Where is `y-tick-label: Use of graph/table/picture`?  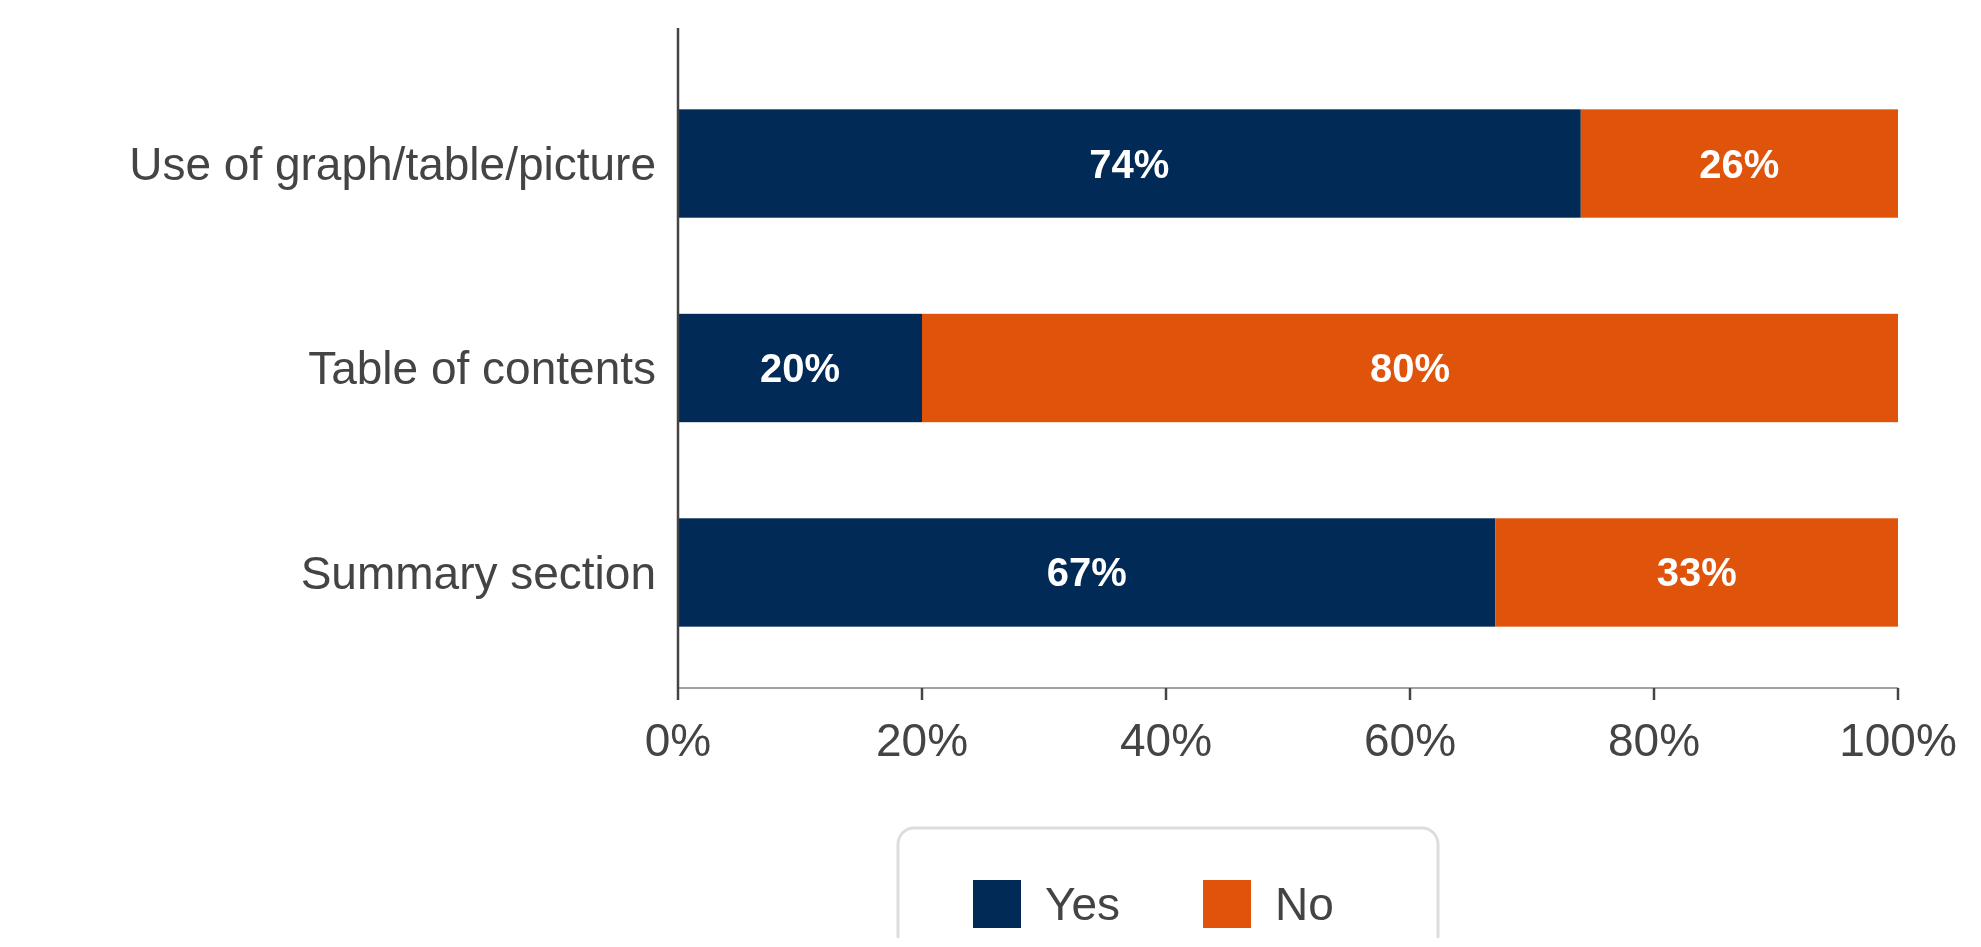 y-tick-label: Use of graph/table/picture is located at coordinates (392, 163).